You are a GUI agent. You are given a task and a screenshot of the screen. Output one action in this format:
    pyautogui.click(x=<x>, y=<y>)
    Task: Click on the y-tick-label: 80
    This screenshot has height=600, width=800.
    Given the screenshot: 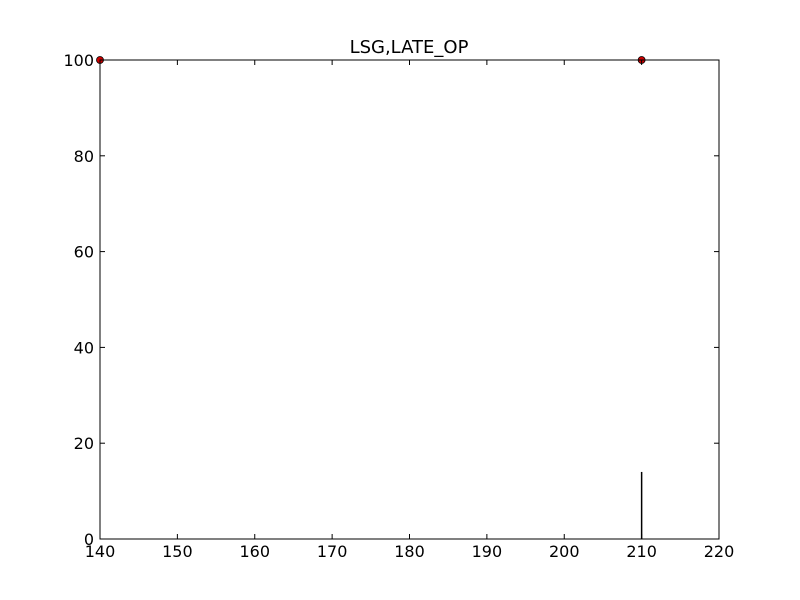 What is the action you would take?
    pyautogui.click(x=84, y=156)
    